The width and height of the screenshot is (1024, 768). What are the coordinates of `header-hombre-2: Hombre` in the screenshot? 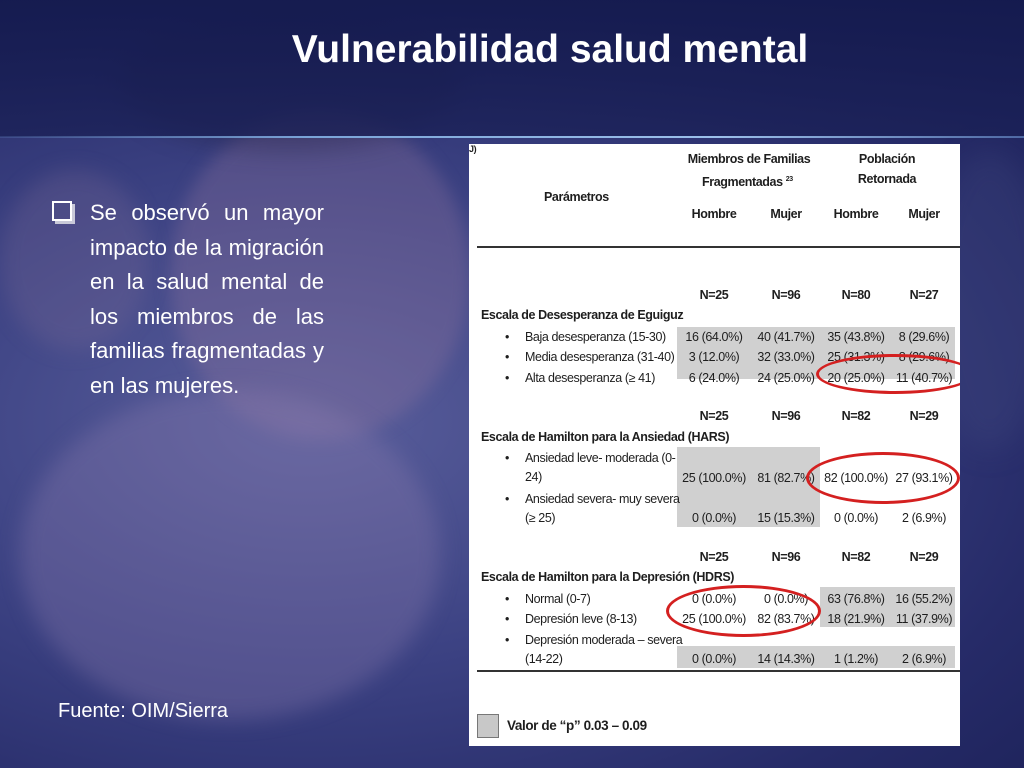 It's located at (856, 214).